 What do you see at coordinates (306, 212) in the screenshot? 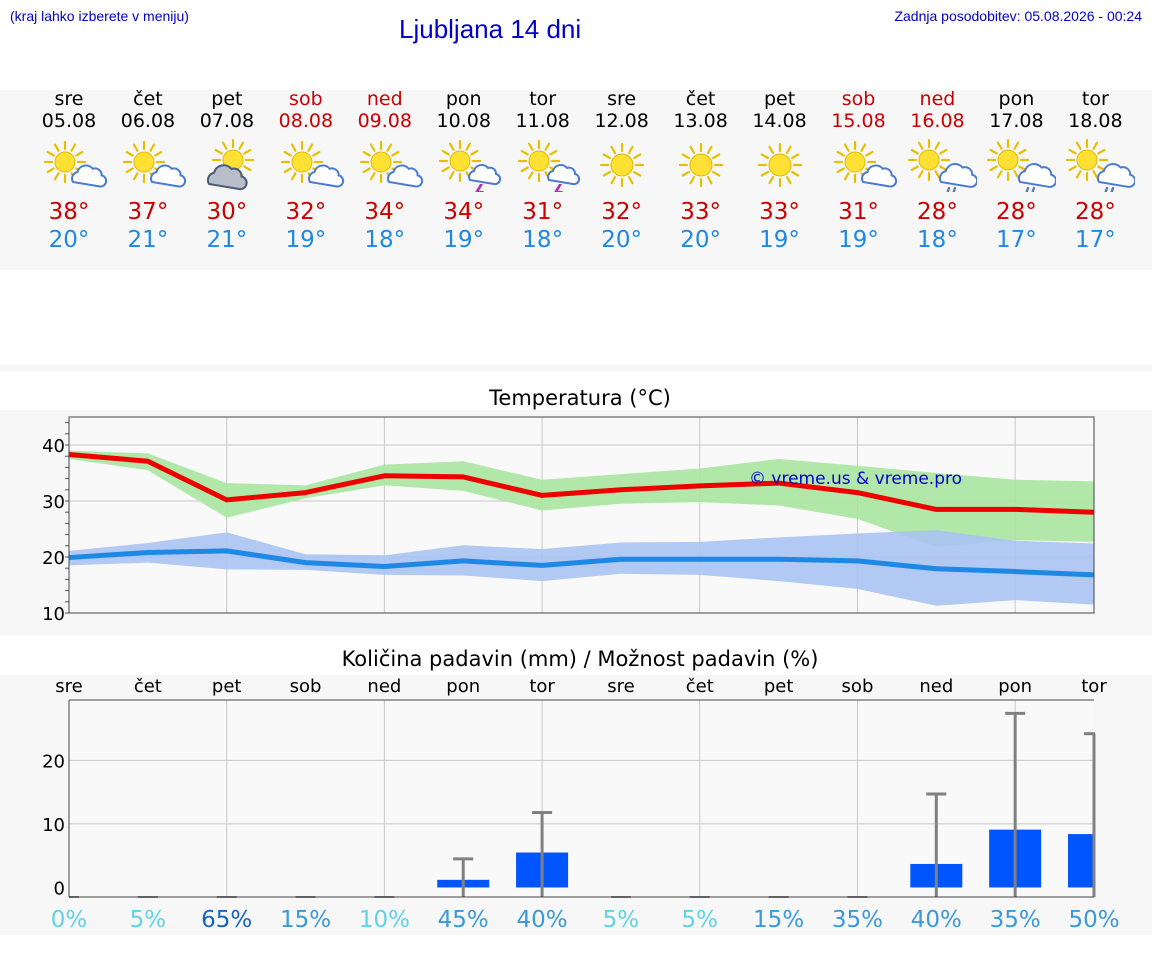
I see `max-temperature: 32°` at bounding box center [306, 212].